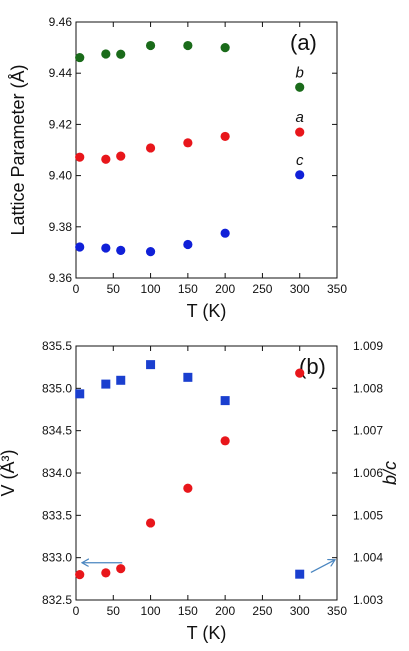 The height and width of the screenshot is (651, 409). What do you see at coordinates (322, 567) in the screenshot?
I see `right-axis-arrow` at bounding box center [322, 567].